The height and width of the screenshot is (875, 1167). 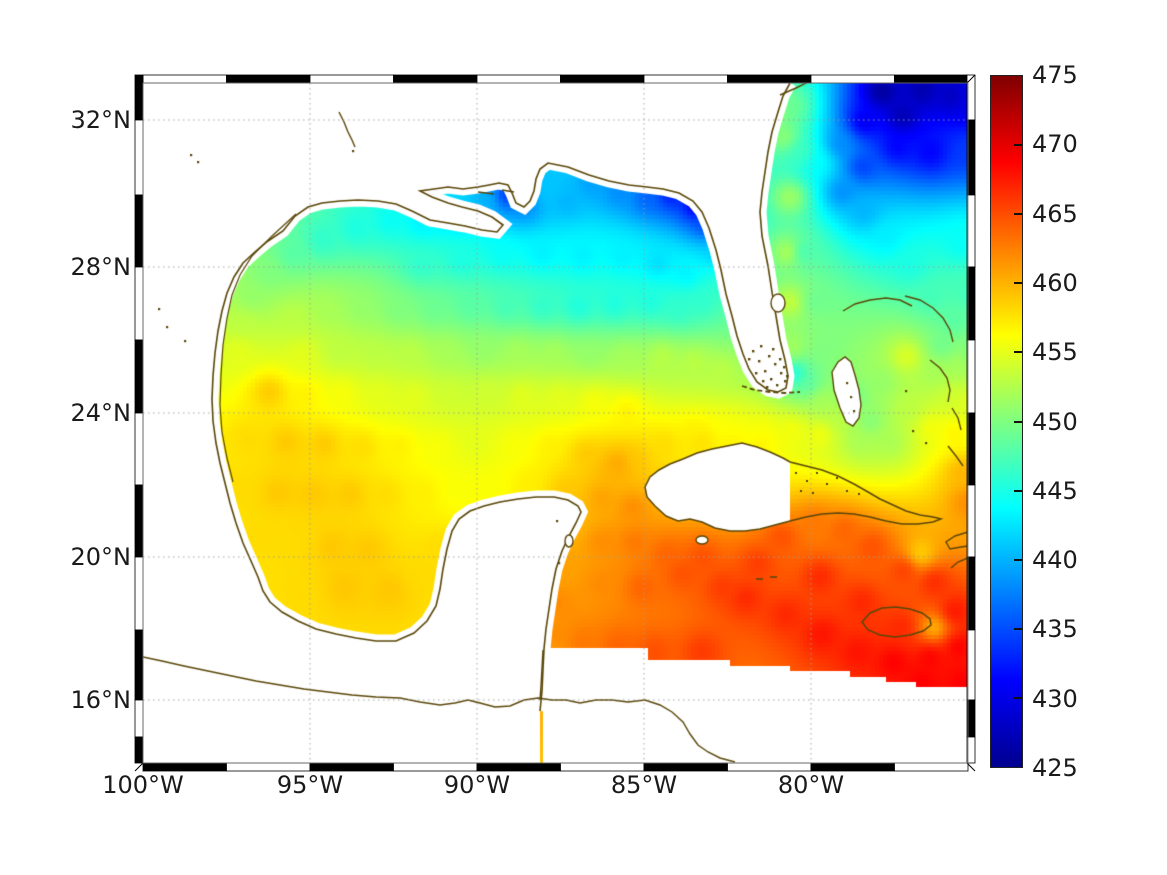 What do you see at coordinates (1055, 491) in the screenshot?
I see `colorbar-tick-label: 445` at bounding box center [1055, 491].